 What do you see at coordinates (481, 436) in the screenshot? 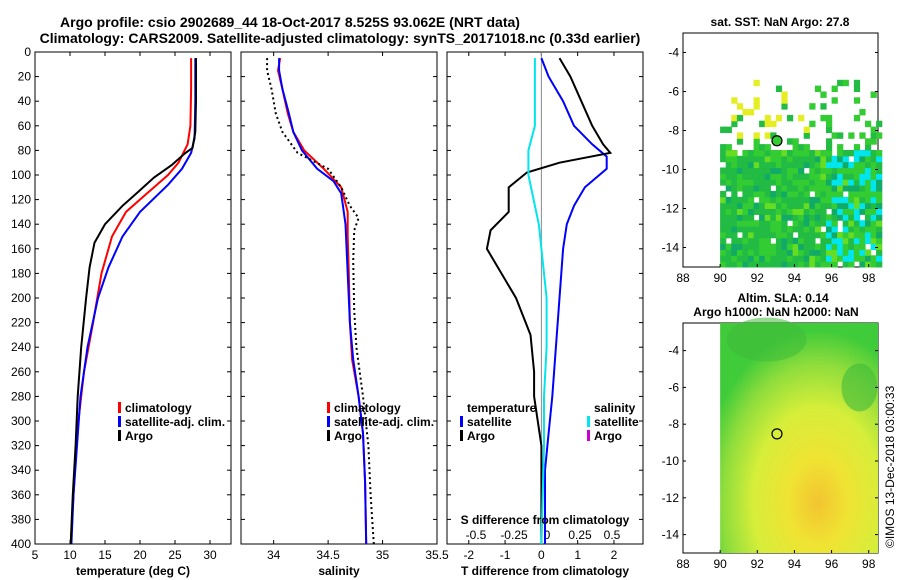
I see `legend-argo-label: Argo` at bounding box center [481, 436].